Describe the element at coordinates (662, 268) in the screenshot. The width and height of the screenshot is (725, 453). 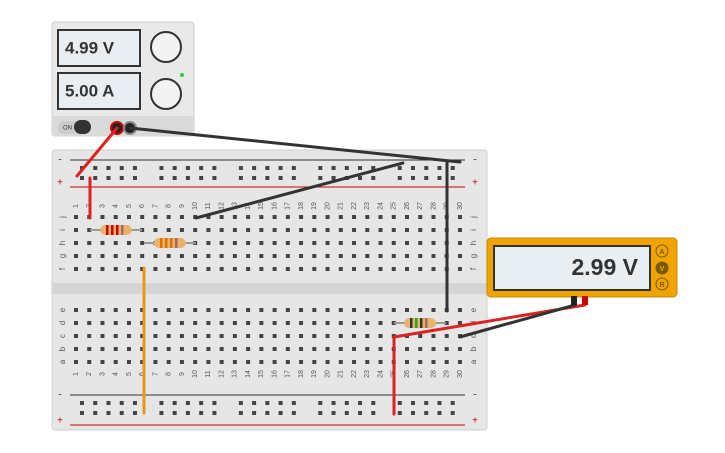
I see `mode-button` at that location.